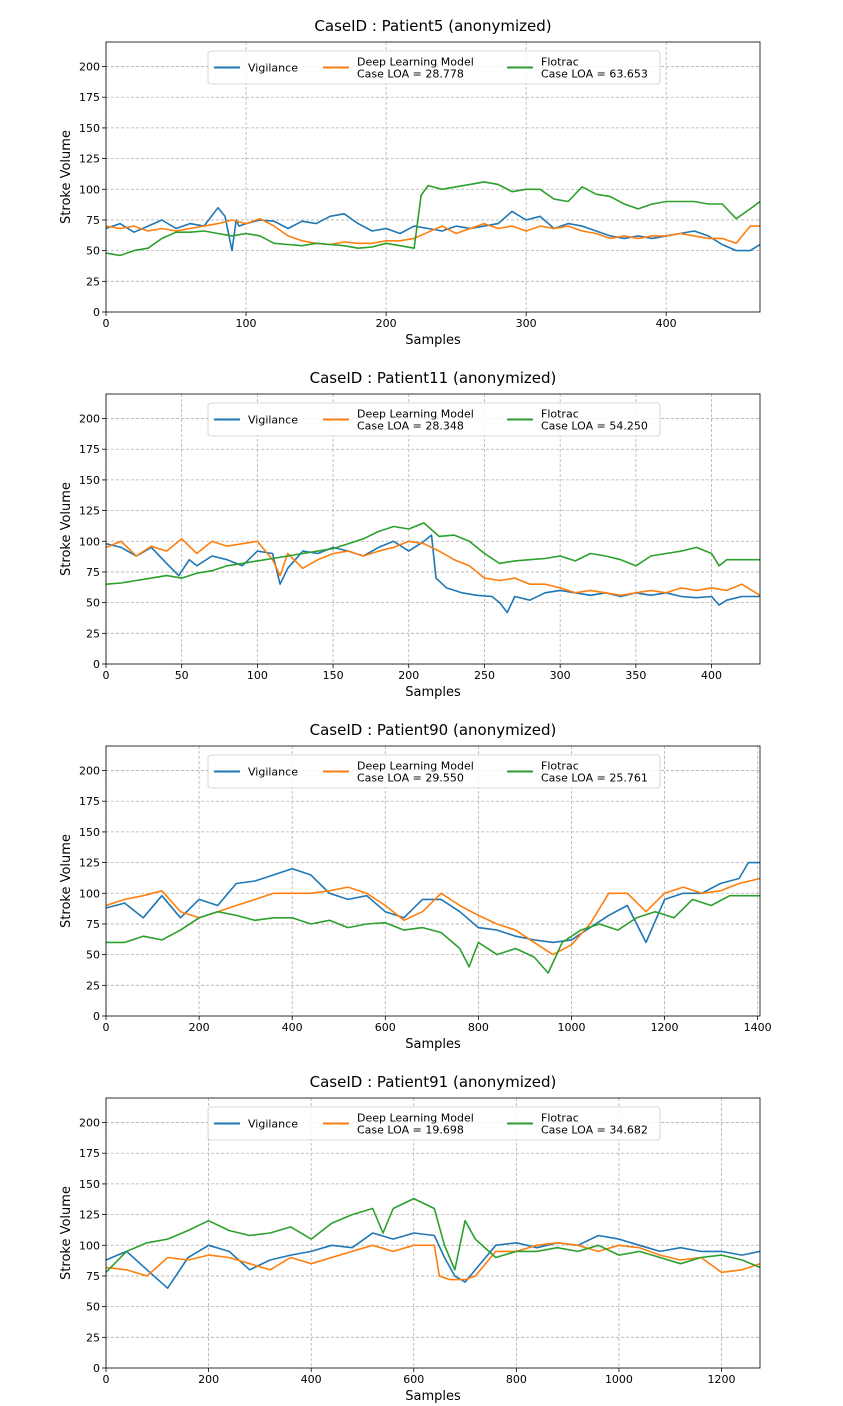  What do you see at coordinates (410, 74) in the screenshot?
I see `legend-entry-label: Case LOA = 28.778` at bounding box center [410, 74].